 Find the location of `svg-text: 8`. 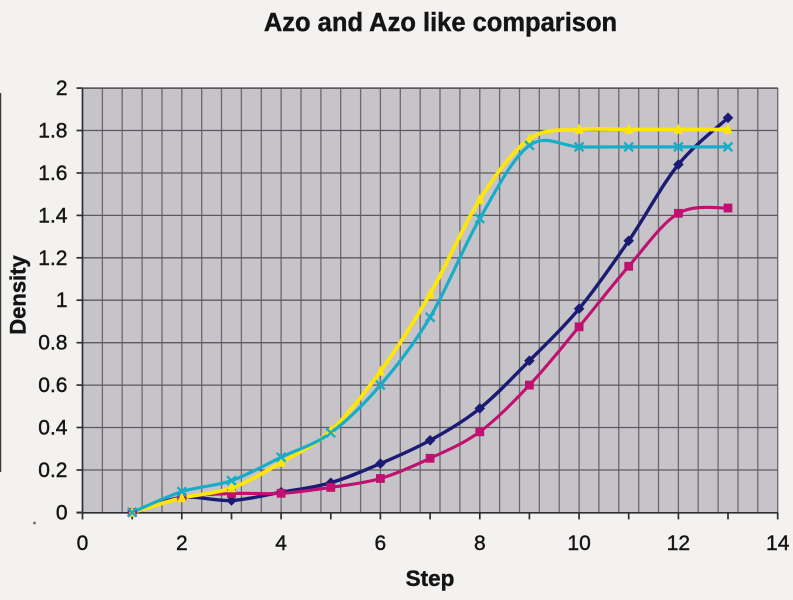

svg-text: 8 is located at coordinates (480, 543).